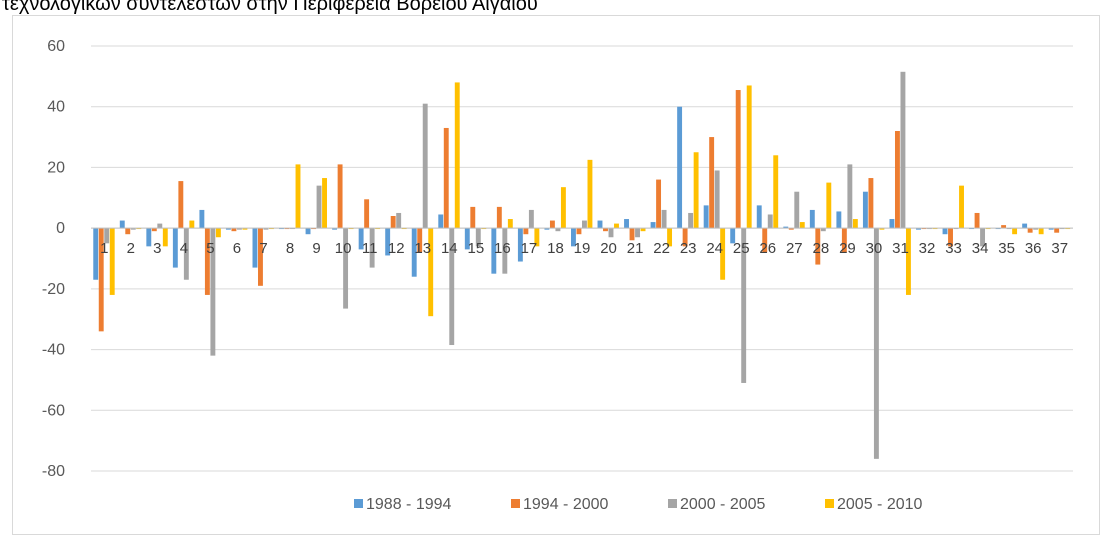 The image size is (1102, 536). What do you see at coordinates (409, 504) in the screenshot?
I see `legend-label: 1988 - 1994` at bounding box center [409, 504].